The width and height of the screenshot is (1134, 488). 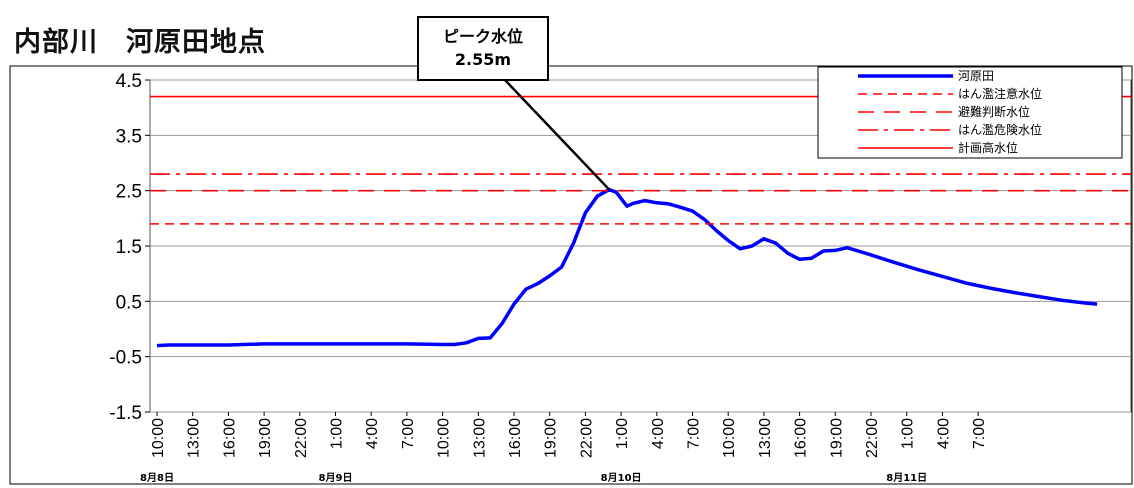 I want to click on day-label: 8月9日, so click(x=336, y=478).